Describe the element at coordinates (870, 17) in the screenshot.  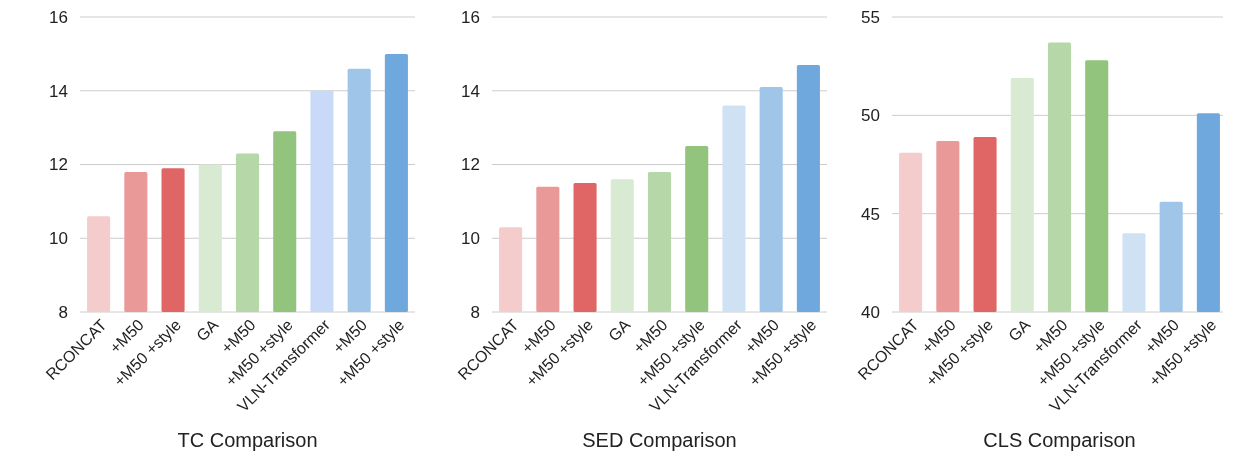
I see `y-tick-label: 55` at that location.